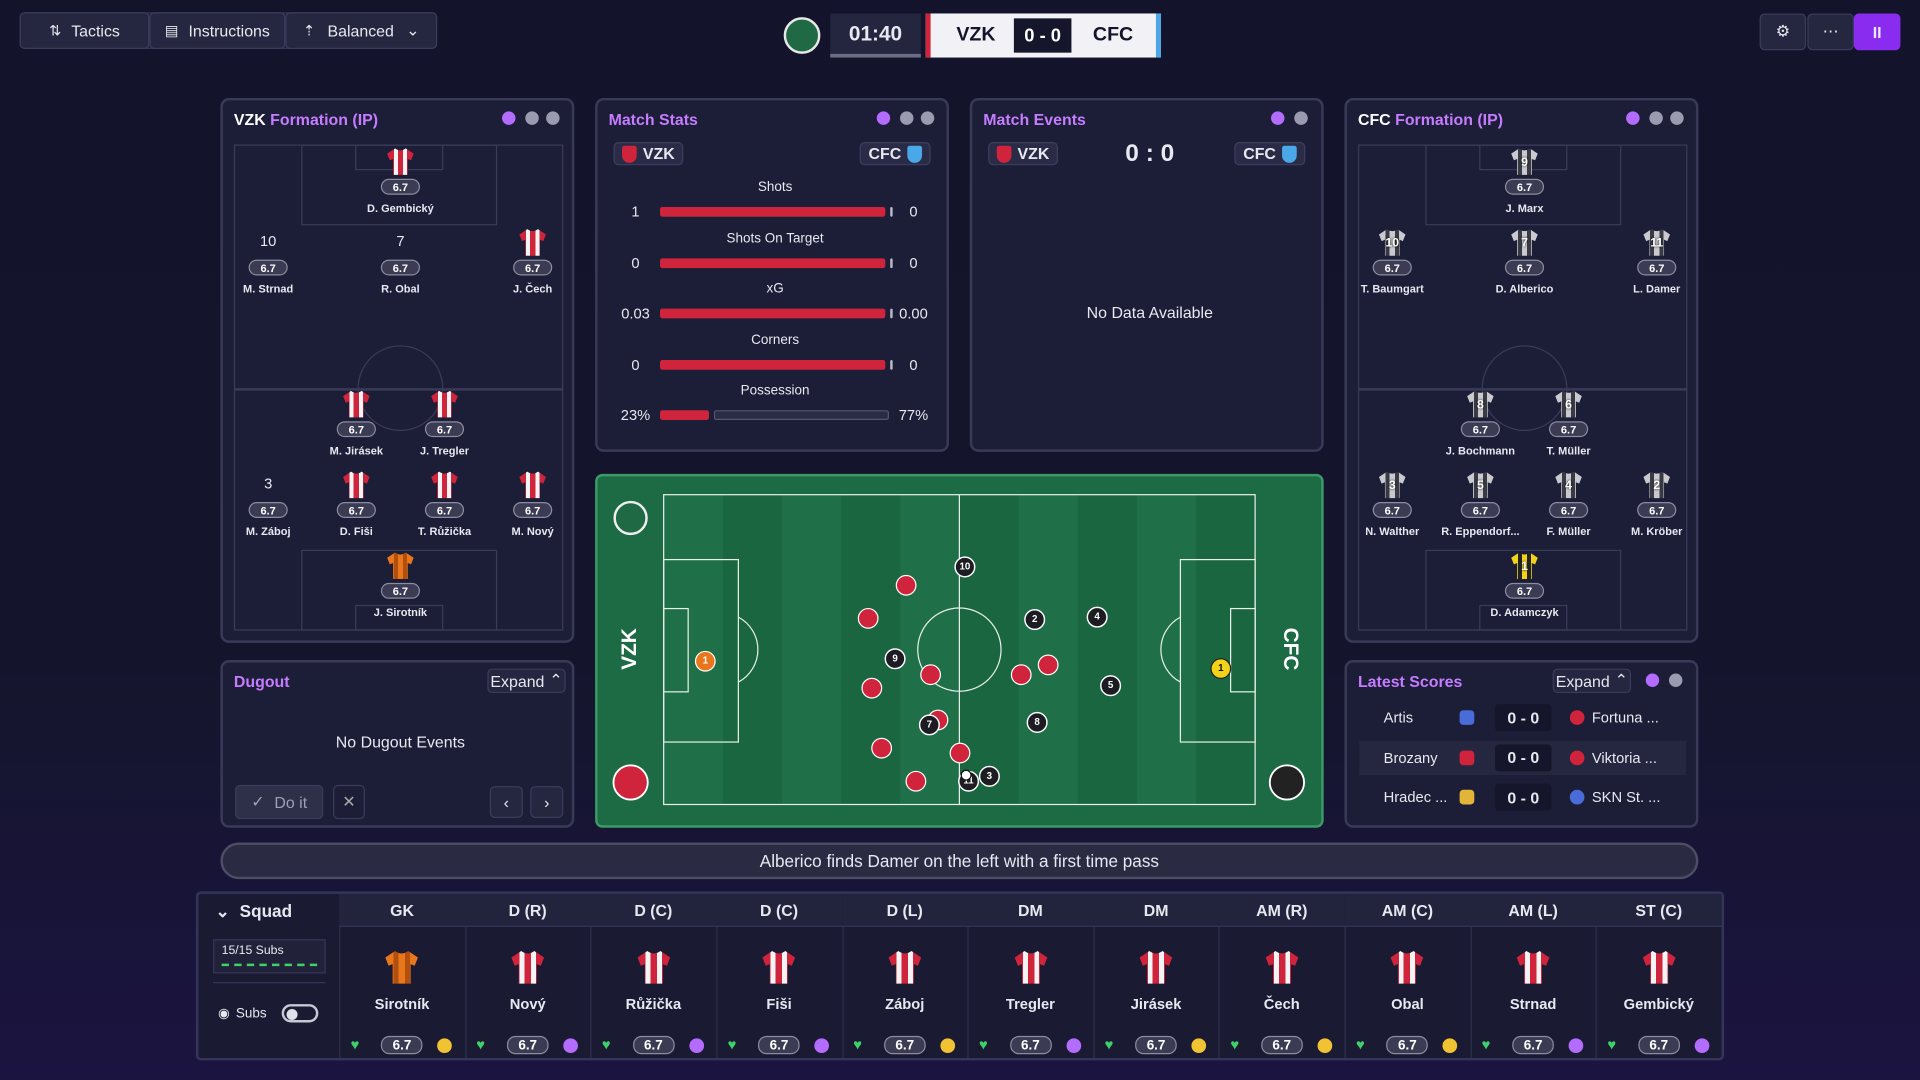  What do you see at coordinates (506, 802) in the screenshot?
I see `previous-button: ‹` at bounding box center [506, 802].